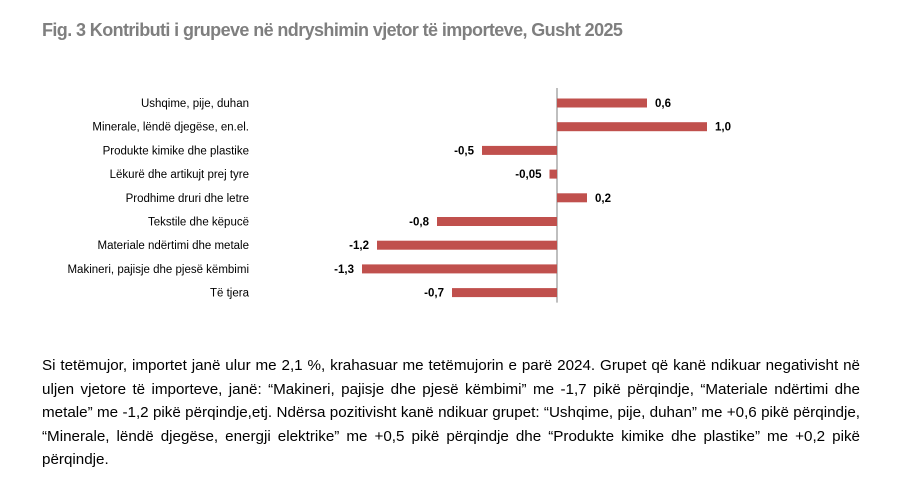 The height and width of the screenshot is (492, 900). I want to click on value-label: -1,3, so click(344, 270).